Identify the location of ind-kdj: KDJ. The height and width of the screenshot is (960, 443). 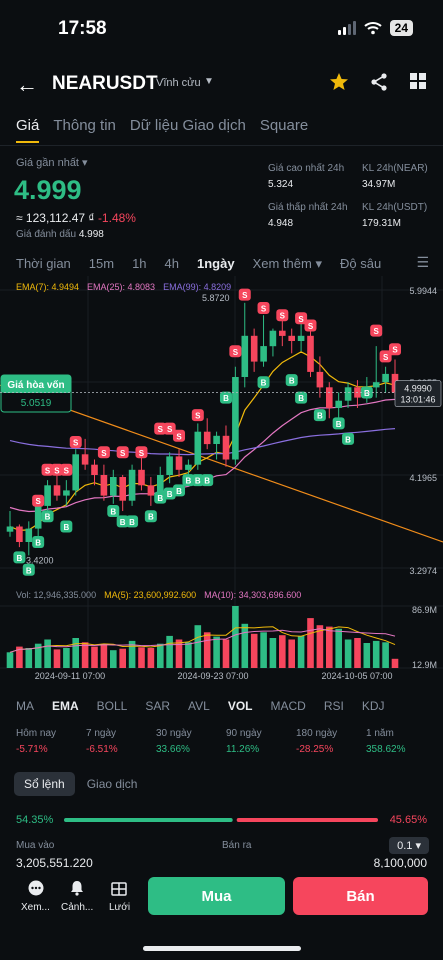
(373, 706).